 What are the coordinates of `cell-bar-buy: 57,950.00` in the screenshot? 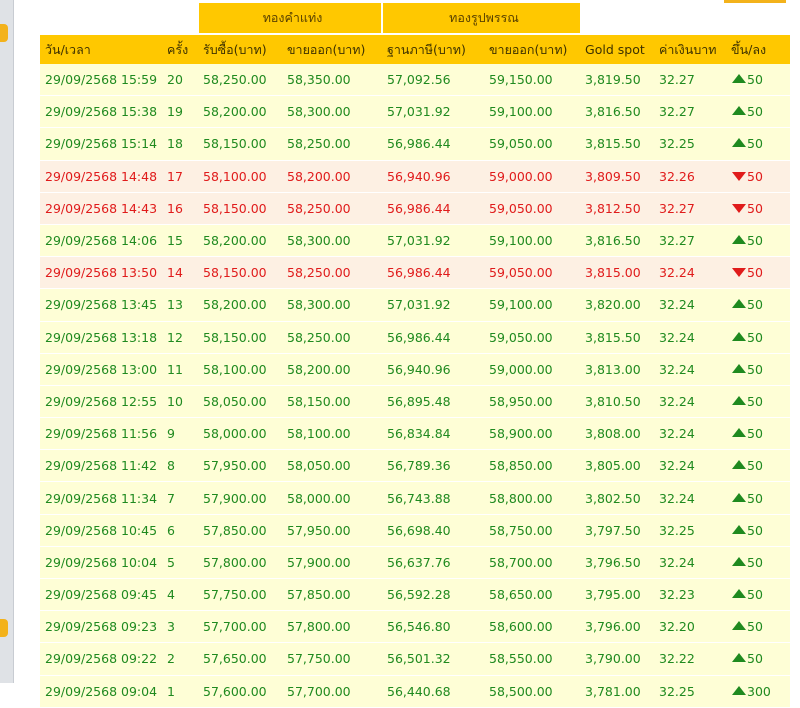 It's located at (240, 466).